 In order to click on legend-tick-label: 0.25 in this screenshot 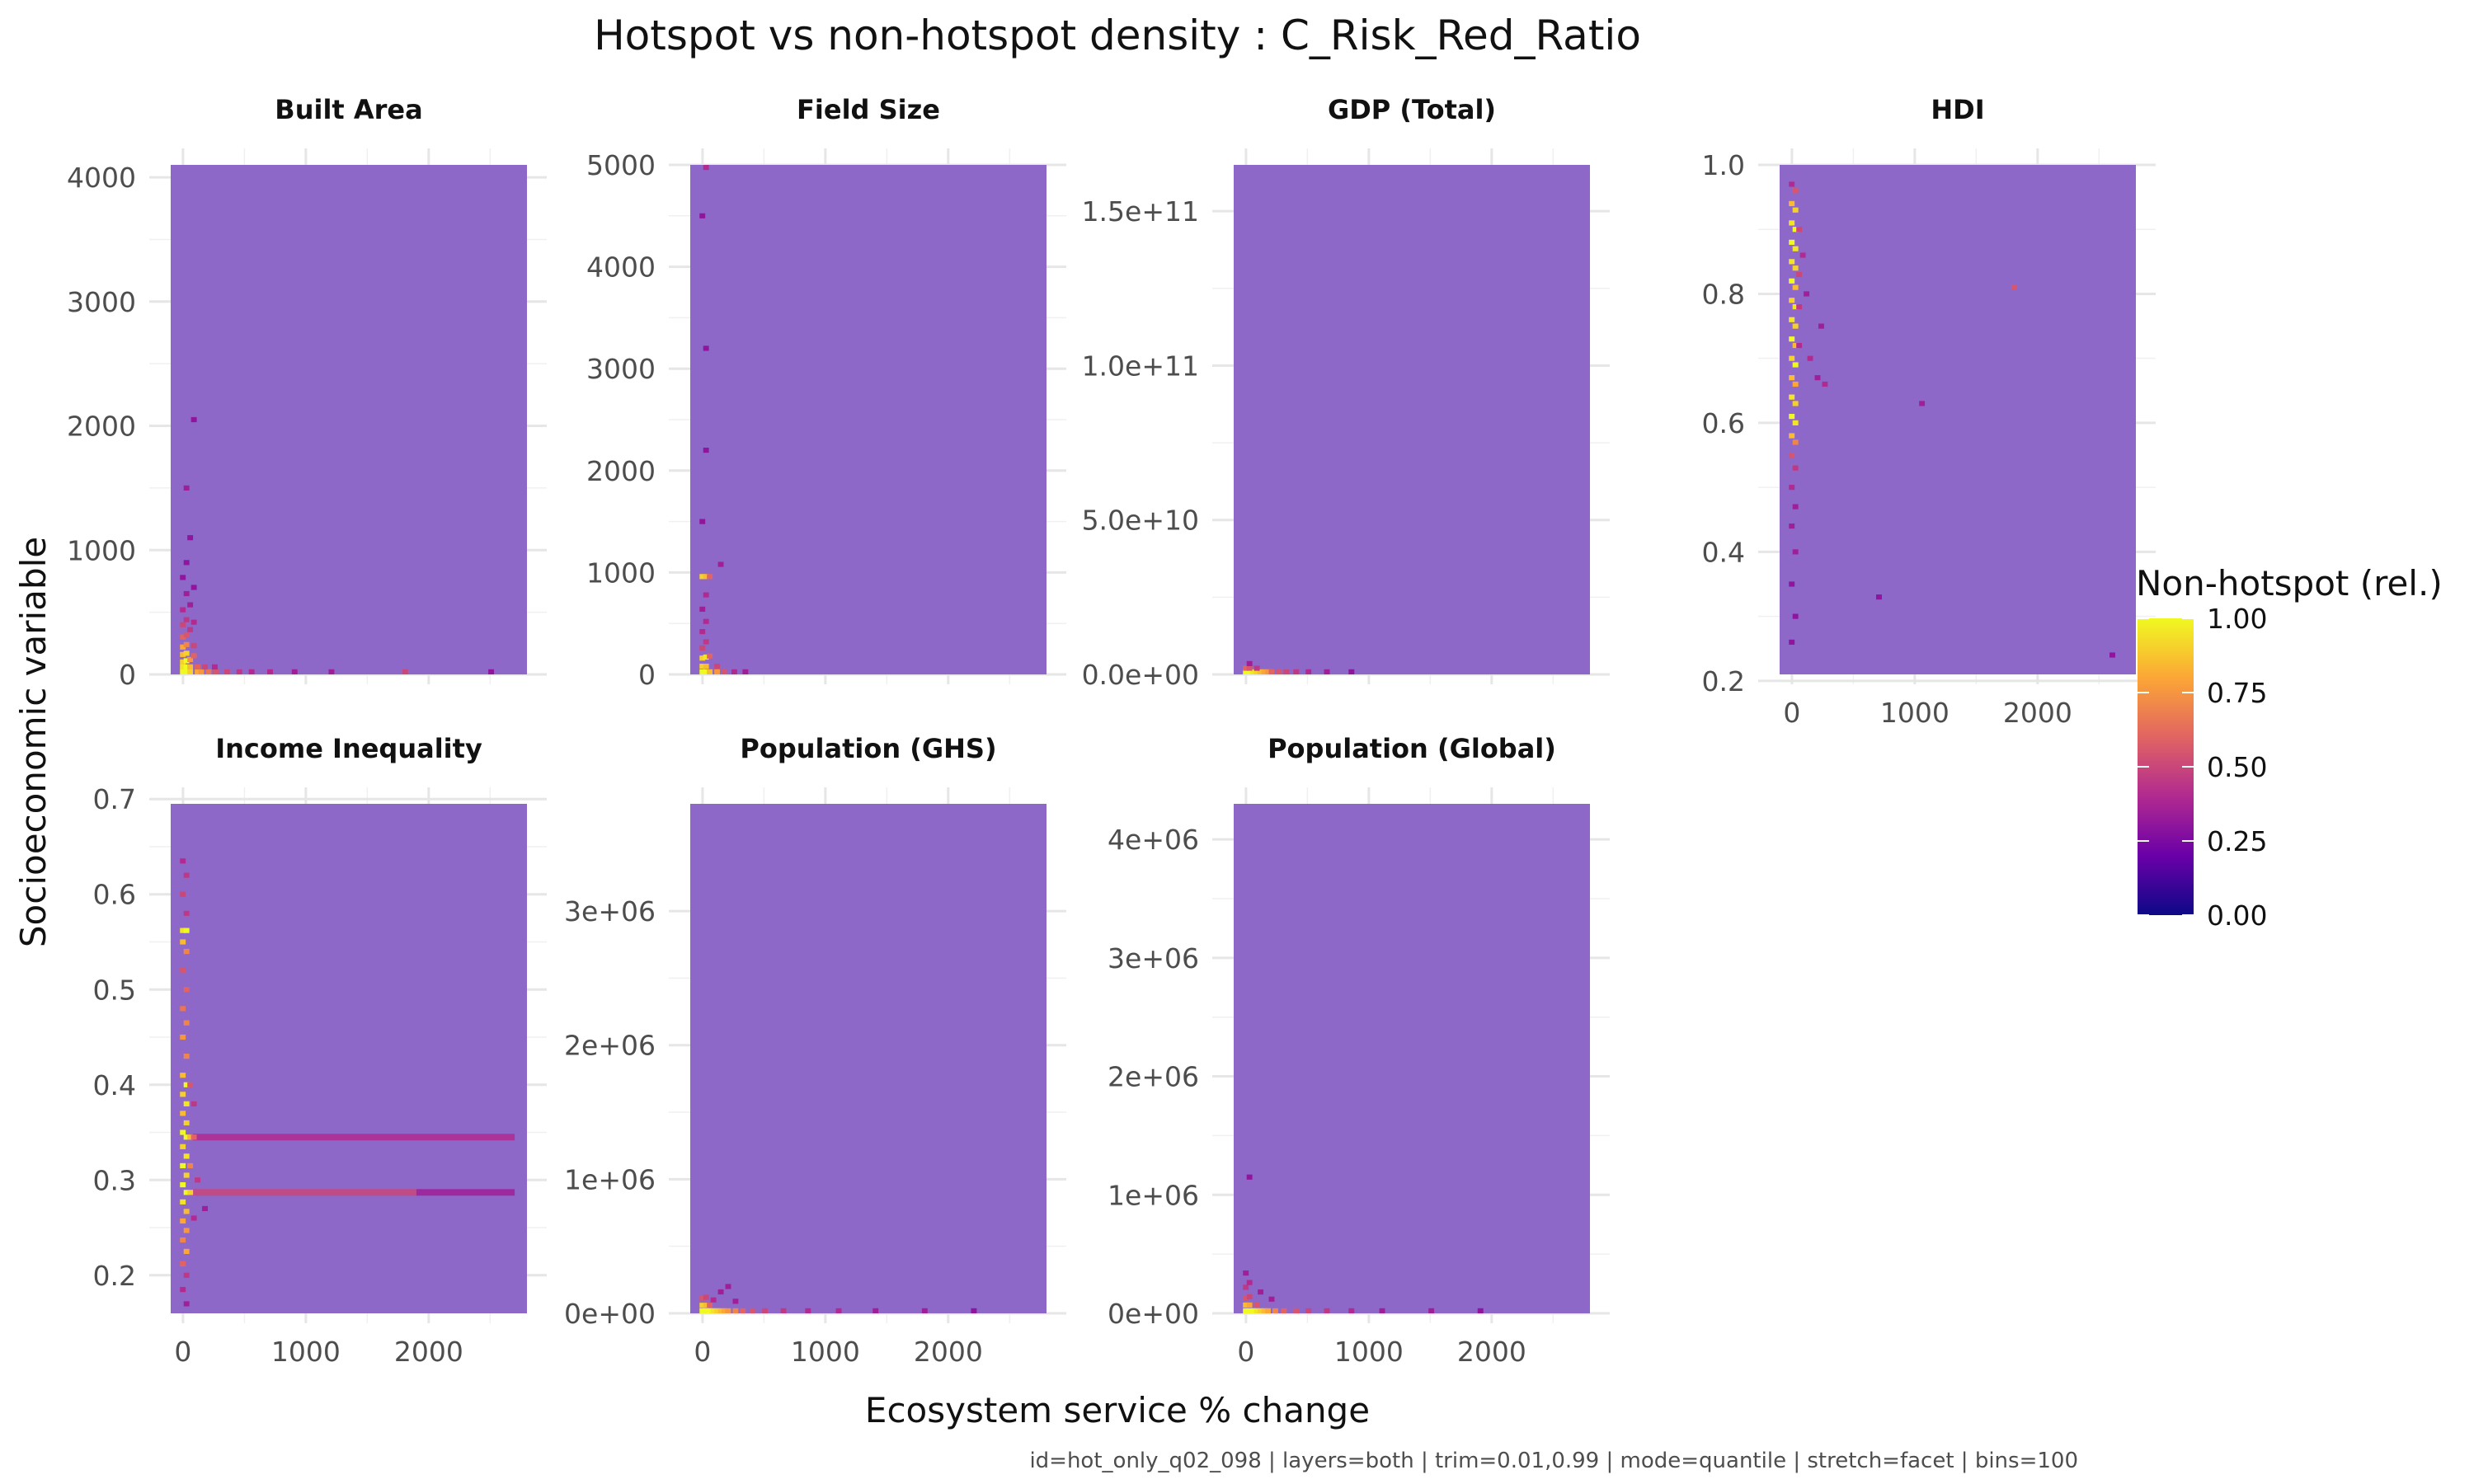, I will do `click(2237, 841)`.